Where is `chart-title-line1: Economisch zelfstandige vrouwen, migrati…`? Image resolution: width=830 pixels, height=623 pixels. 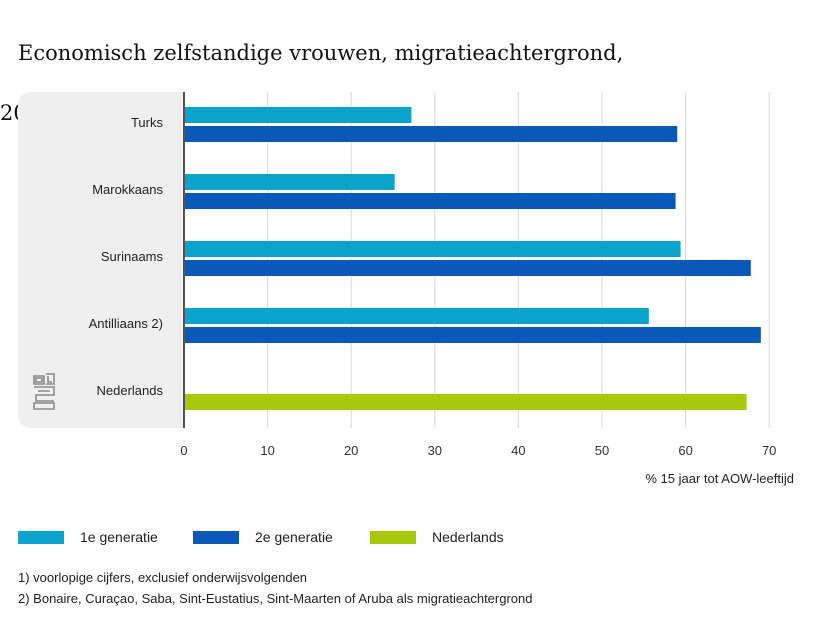 chart-title-line1: Economisch zelfstandige vrouwen, migrati… is located at coordinates (321, 53).